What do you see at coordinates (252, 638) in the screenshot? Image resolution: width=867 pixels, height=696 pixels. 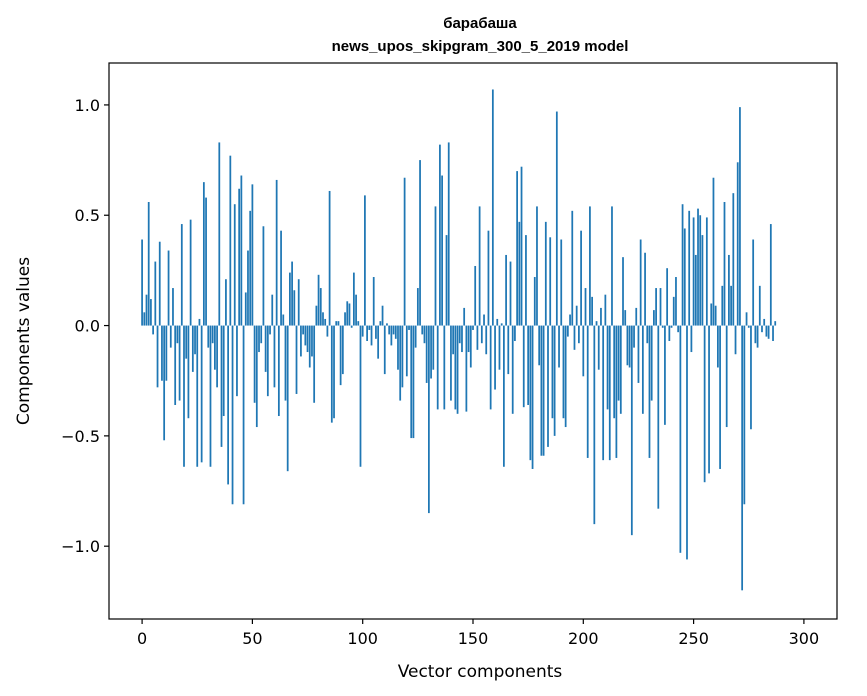 I see `x-tick-label: 50` at bounding box center [252, 638].